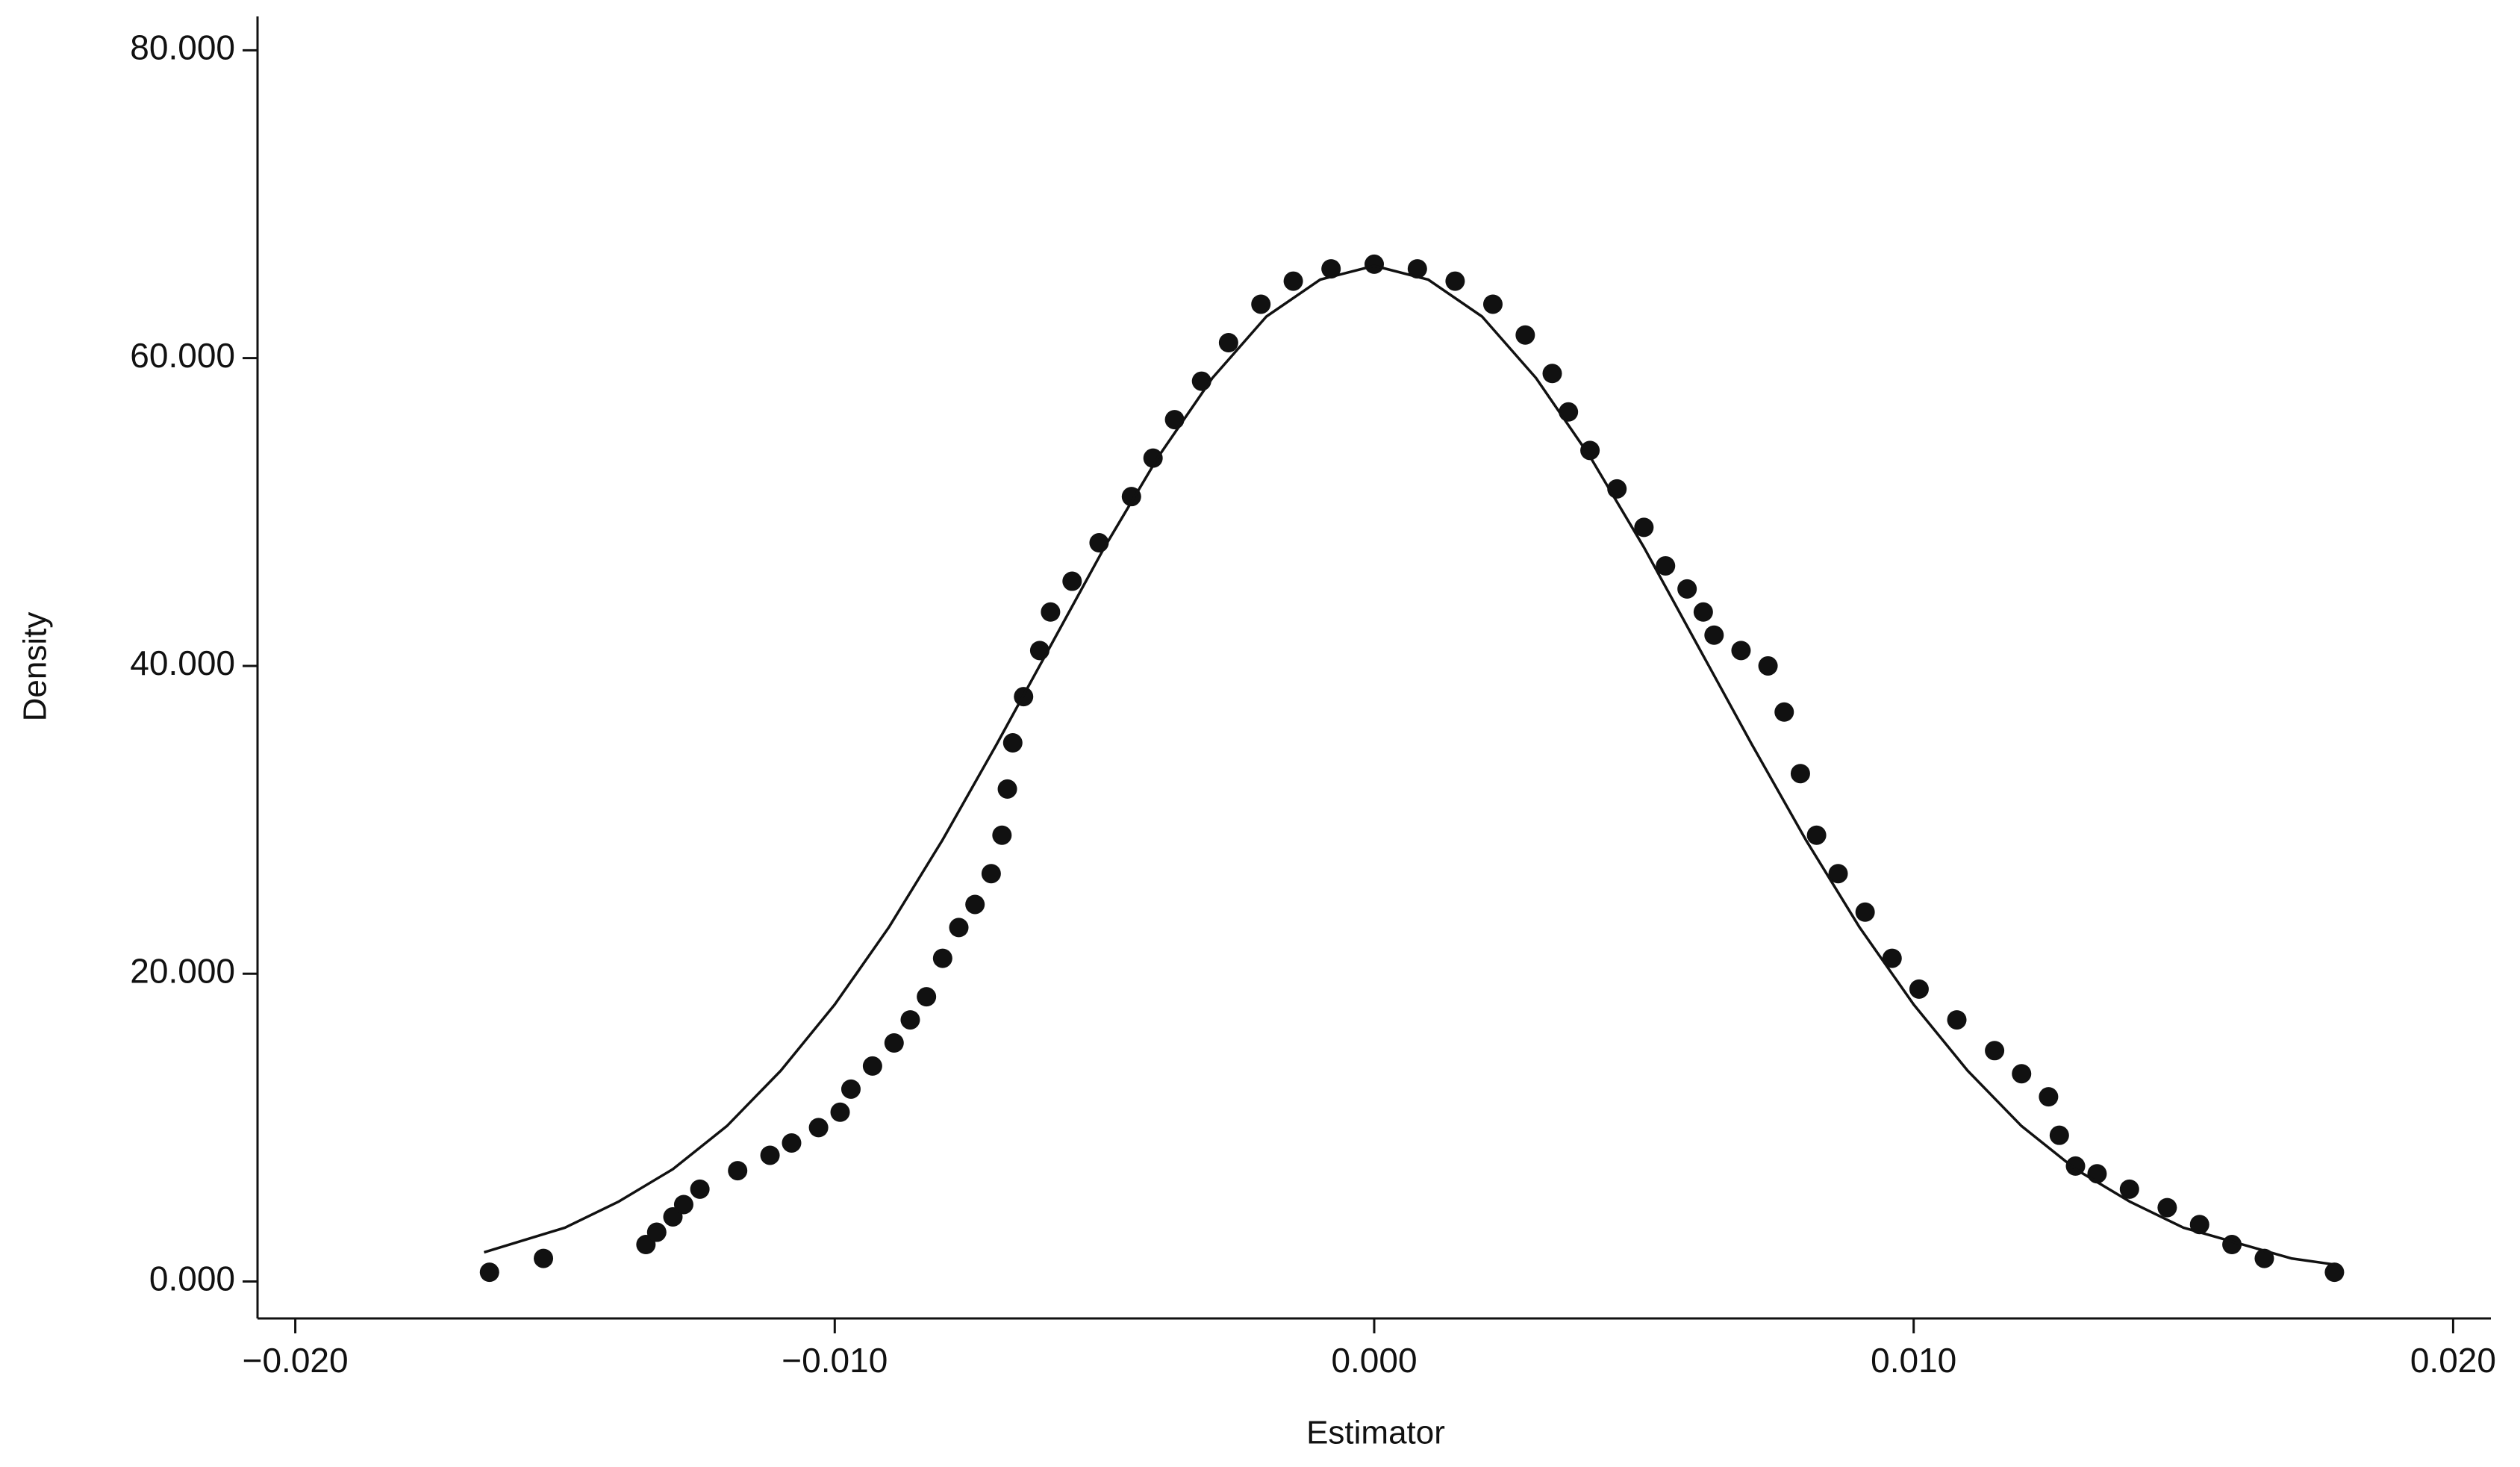 This screenshot has width=2520, height=1467. What do you see at coordinates (835, 1360) in the screenshot?
I see `x-tick-label: −0.010` at bounding box center [835, 1360].